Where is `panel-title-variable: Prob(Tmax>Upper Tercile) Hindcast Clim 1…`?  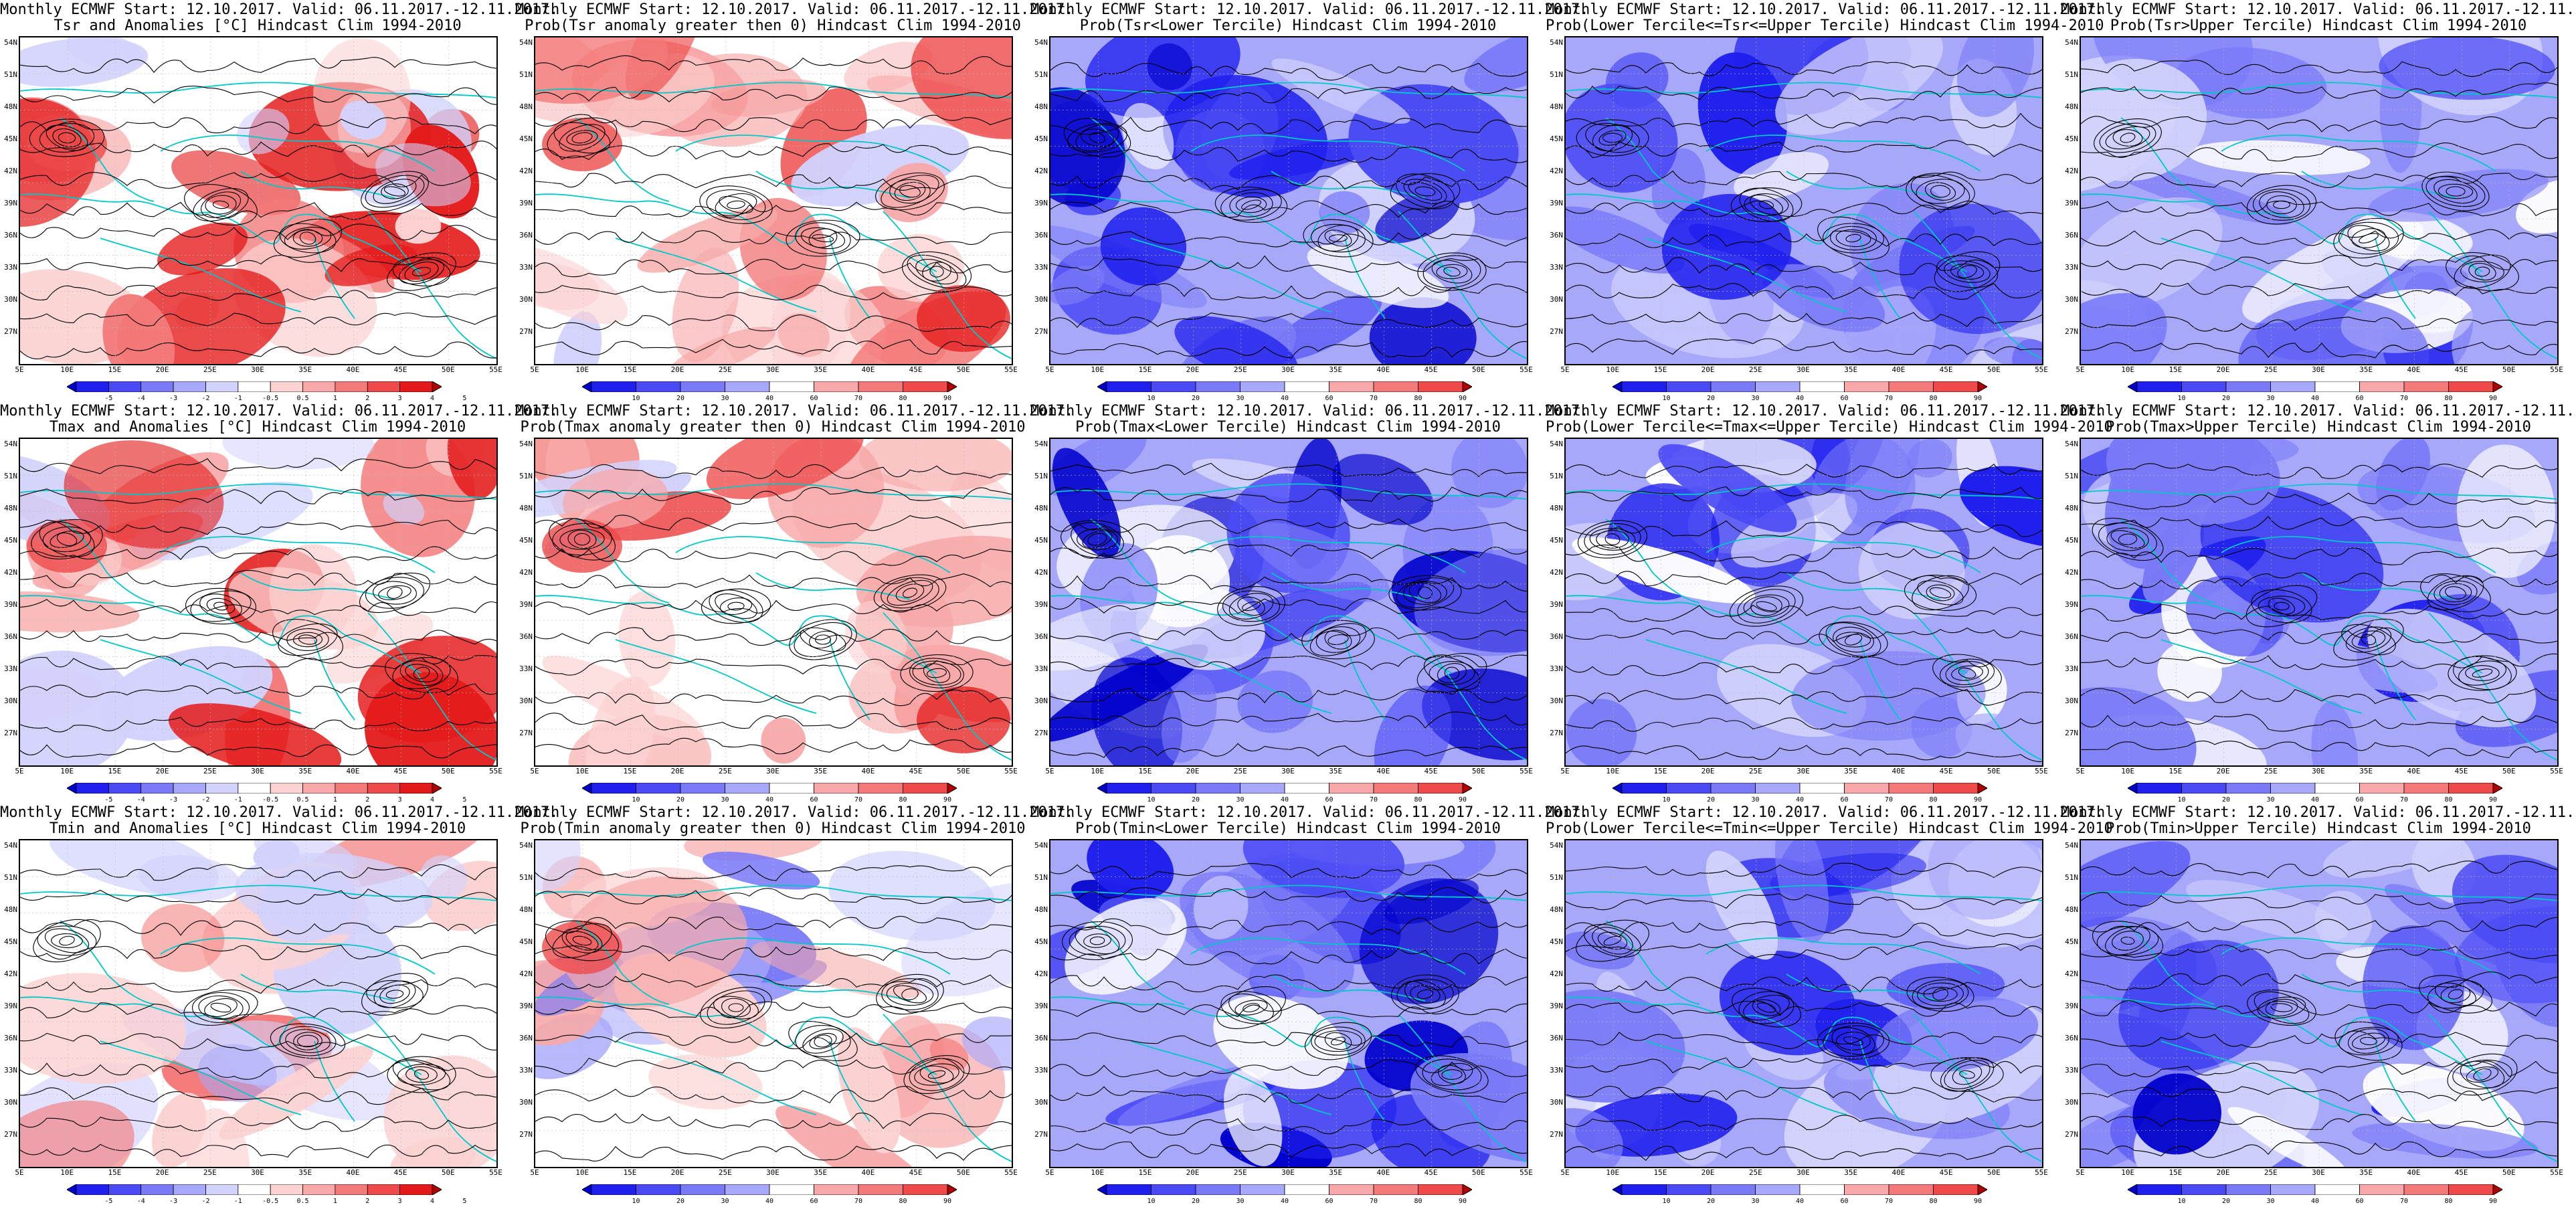
panel-title-variable: Prob(Tmax>Upper Tercile) Hindcast Clim 1… is located at coordinates (2318, 427).